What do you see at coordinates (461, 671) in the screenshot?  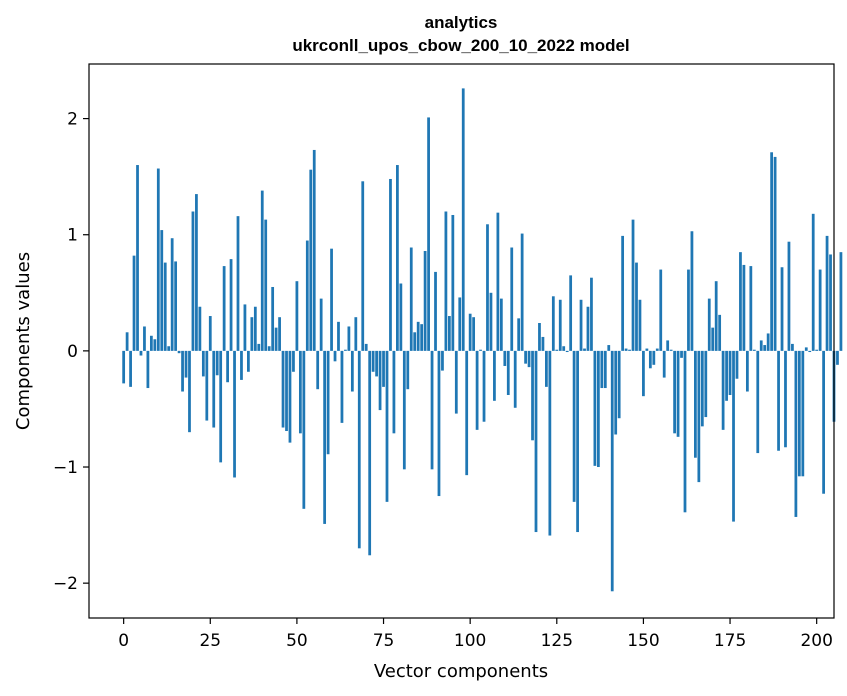 I see `x-axis-label: Vector components` at bounding box center [461, 671].